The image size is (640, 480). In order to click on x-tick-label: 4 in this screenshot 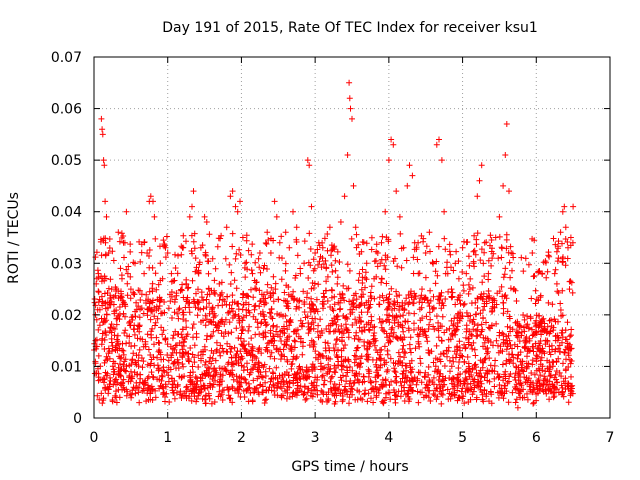, I will do `click(388, 438)`.